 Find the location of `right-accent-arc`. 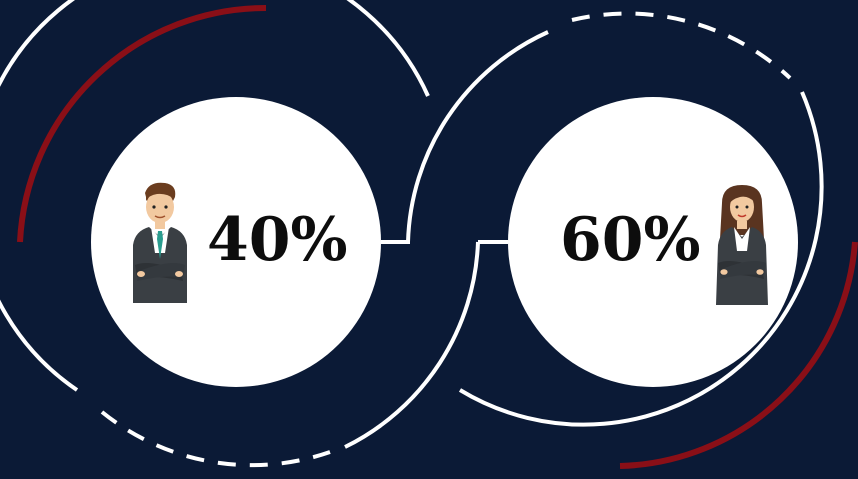

right-accent-arc is located at coordinates (738, 355).